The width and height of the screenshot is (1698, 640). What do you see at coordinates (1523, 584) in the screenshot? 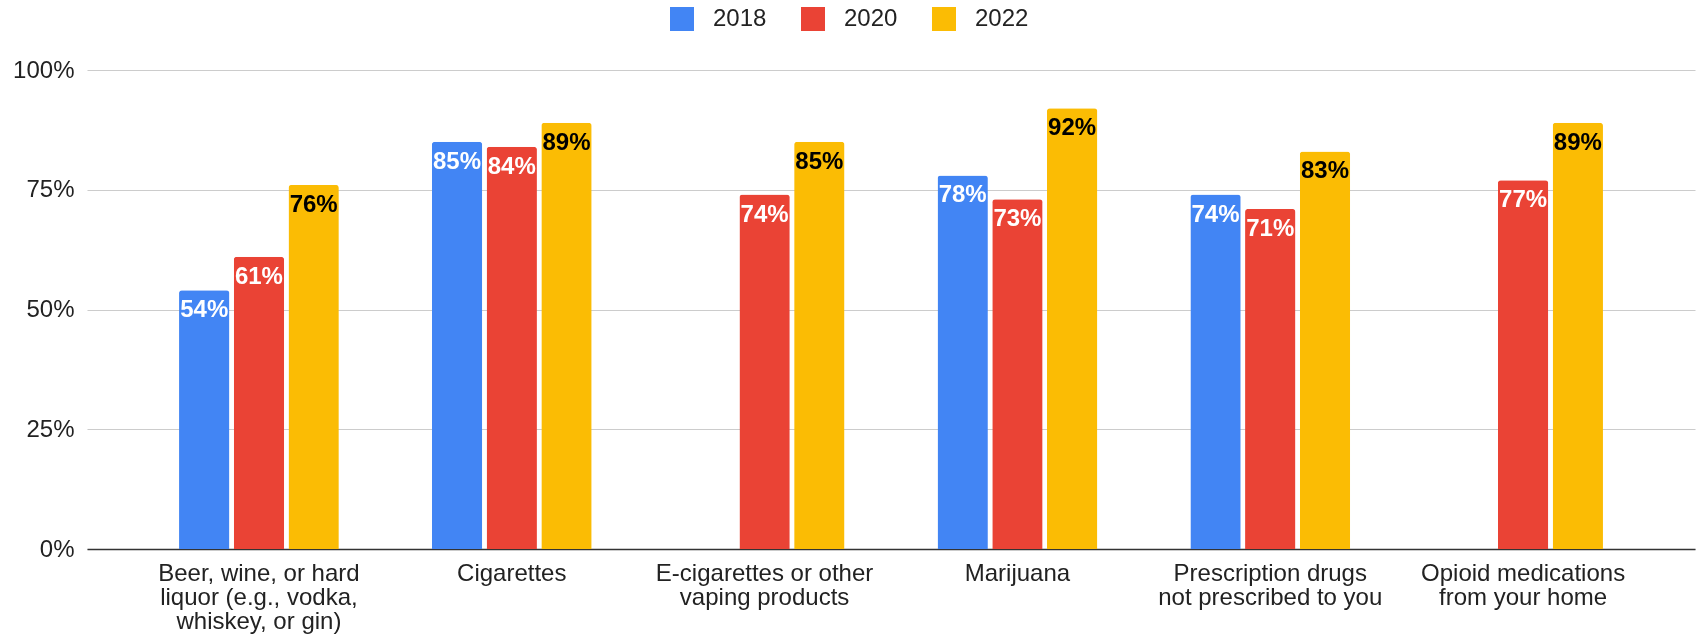
I see `x-tick-label: Opioid medications from your home` at bounding box center [1523, 584].